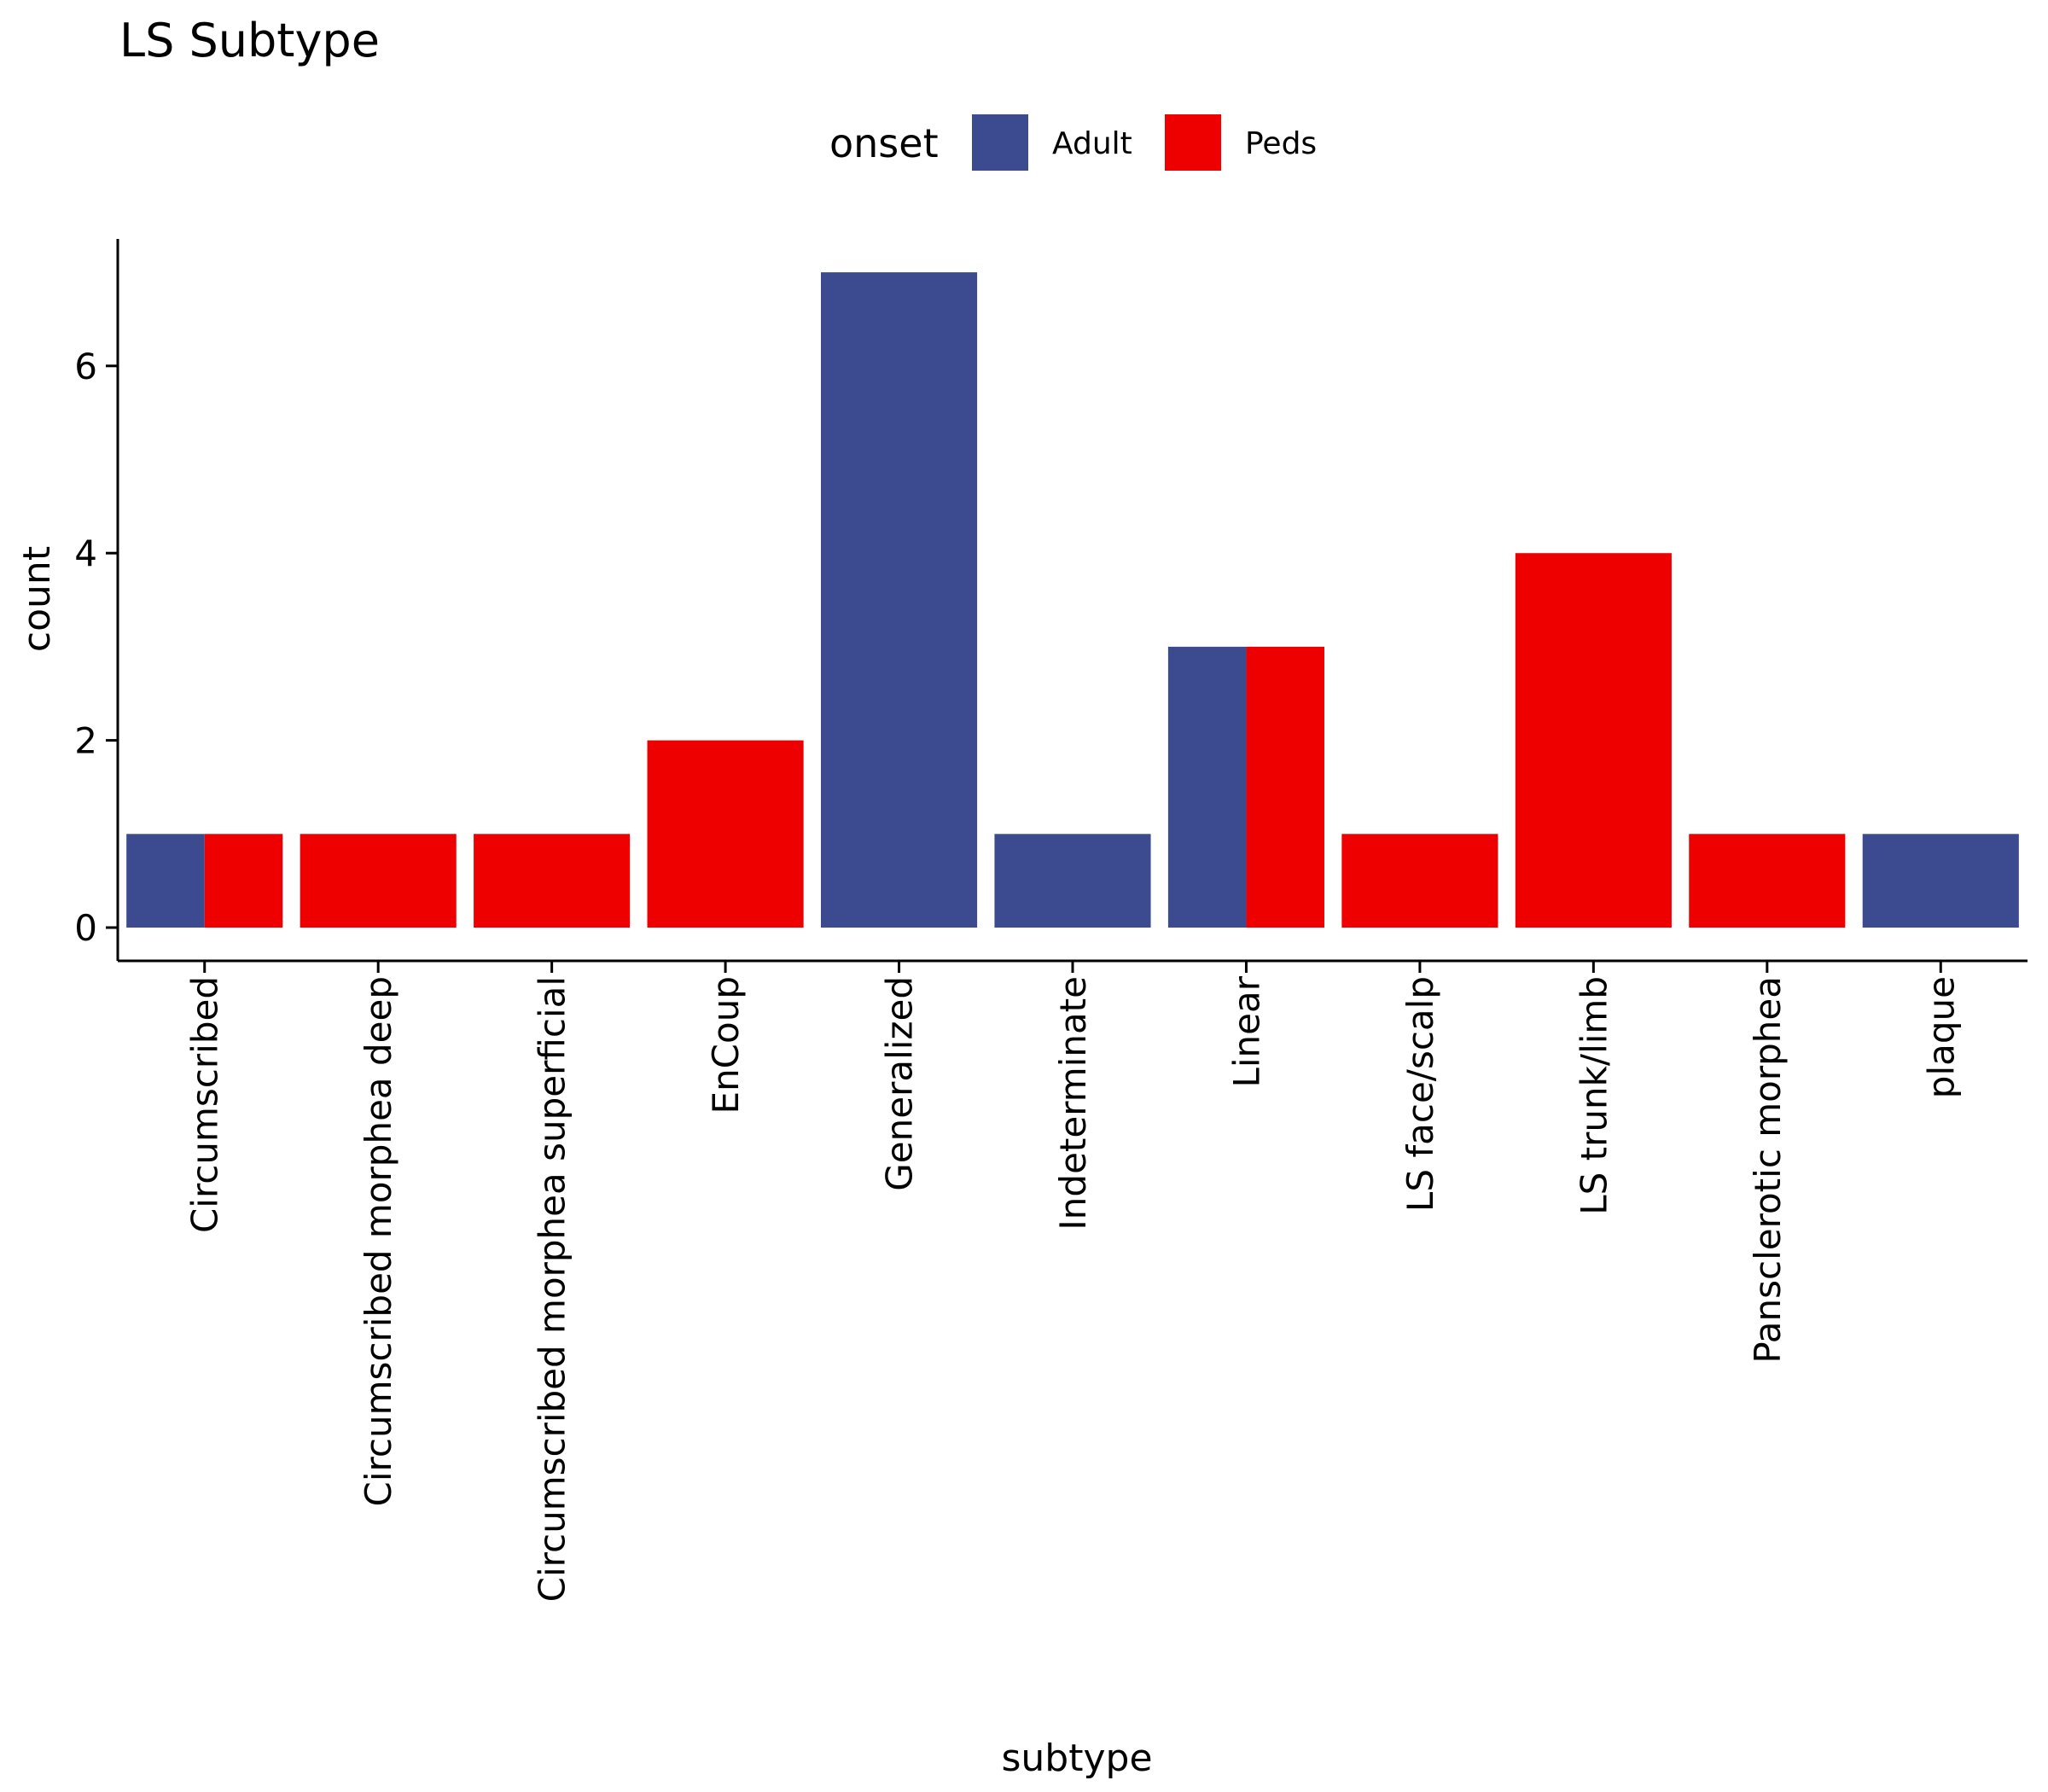 This screenshot has height=1792, width=2048. Describe the element at coordinates (37, 599) in the screenshot. I see `y-axis-title: count` at that location.